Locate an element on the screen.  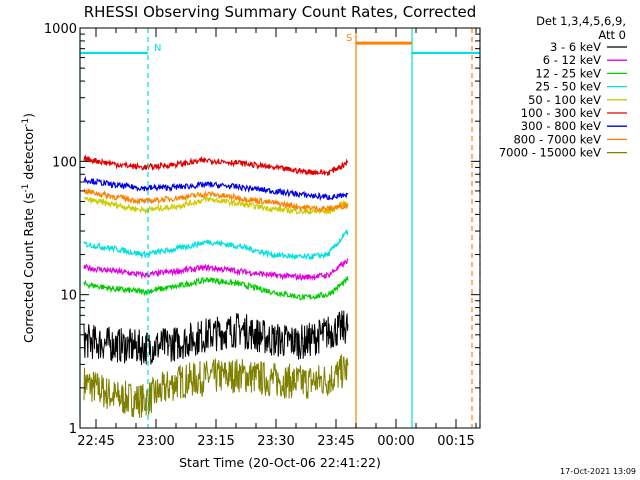
night-segment-label: N is located at coordinates (157, 48).